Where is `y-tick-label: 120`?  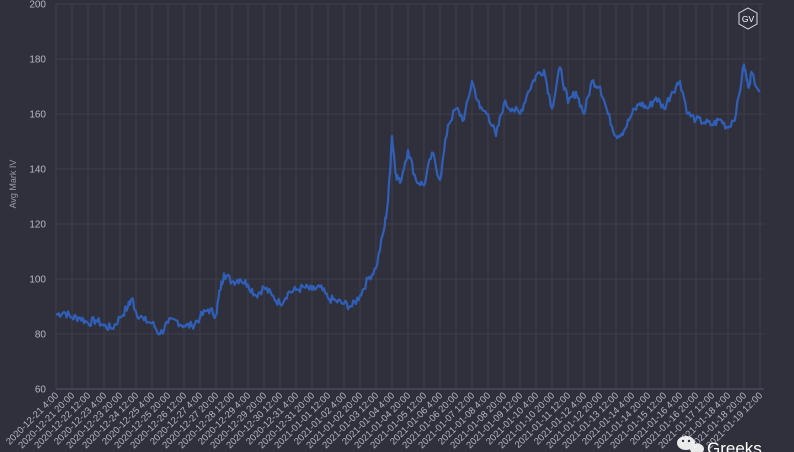
y-tick-label: 120 is located at coordinates (37, 225).